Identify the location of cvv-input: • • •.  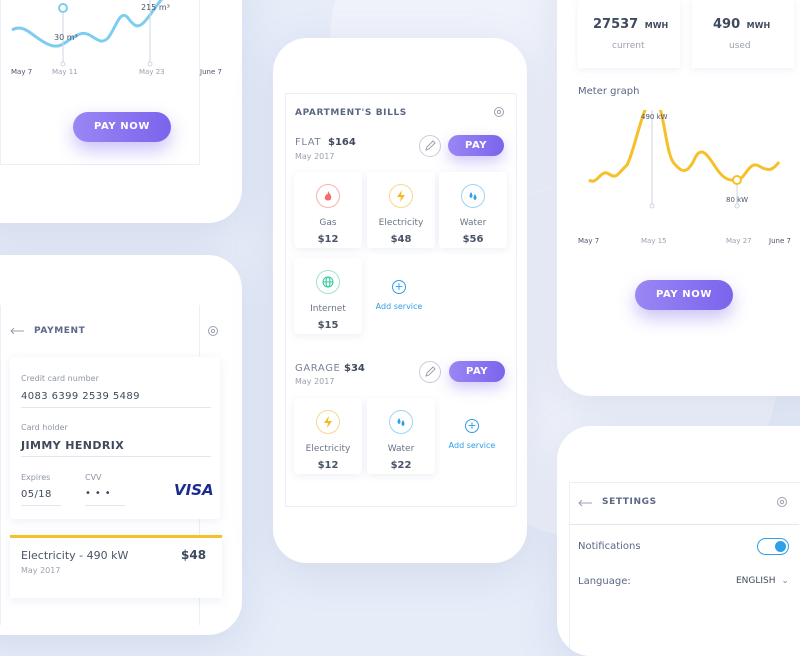
(98, 493).